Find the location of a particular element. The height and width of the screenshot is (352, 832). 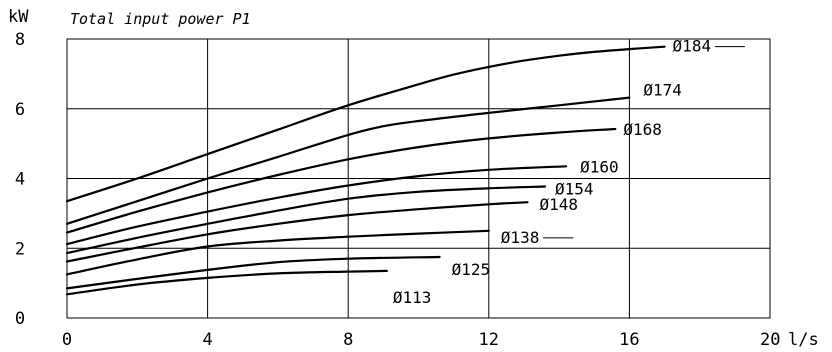

curve-label-3: Ø160 is located at coordinates (599, 166).